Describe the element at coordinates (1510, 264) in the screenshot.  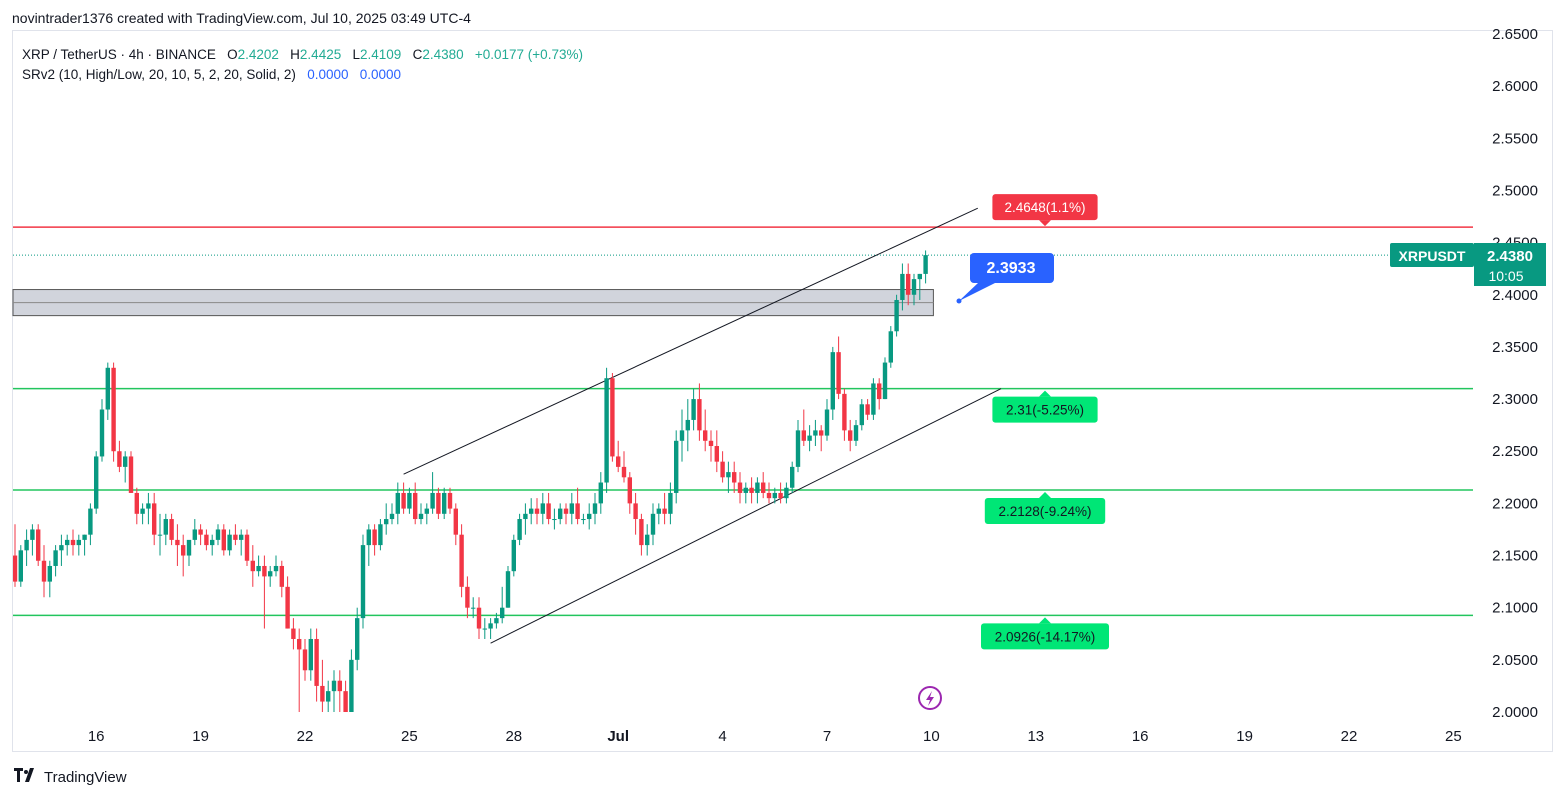
I see `last-price-tag` at that location.